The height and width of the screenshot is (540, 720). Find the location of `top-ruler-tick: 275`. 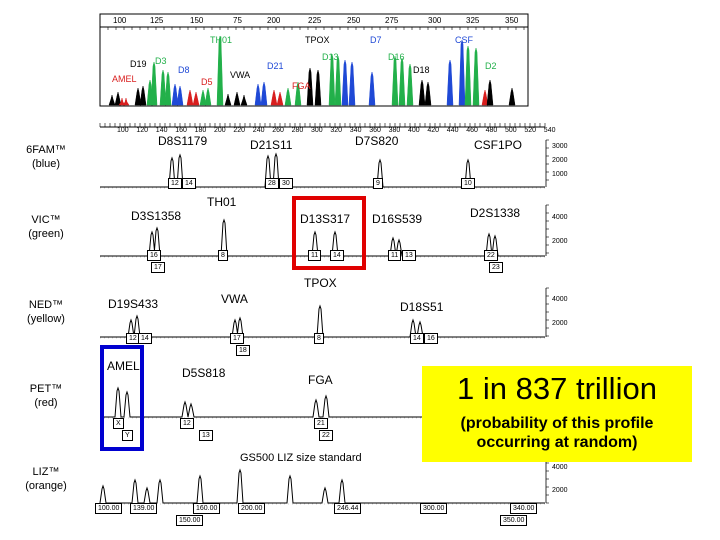

top-ruler-tick: 275 is located at coordinates (392, 20).